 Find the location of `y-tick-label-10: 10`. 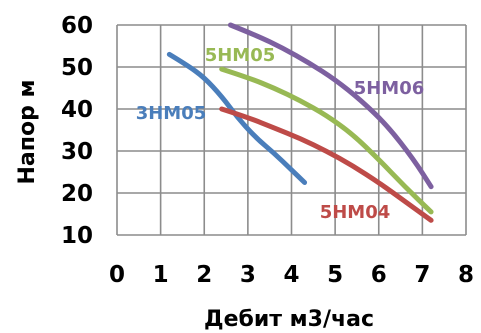

y-tick-label-10: 10 is located at coordinates (77, 236).